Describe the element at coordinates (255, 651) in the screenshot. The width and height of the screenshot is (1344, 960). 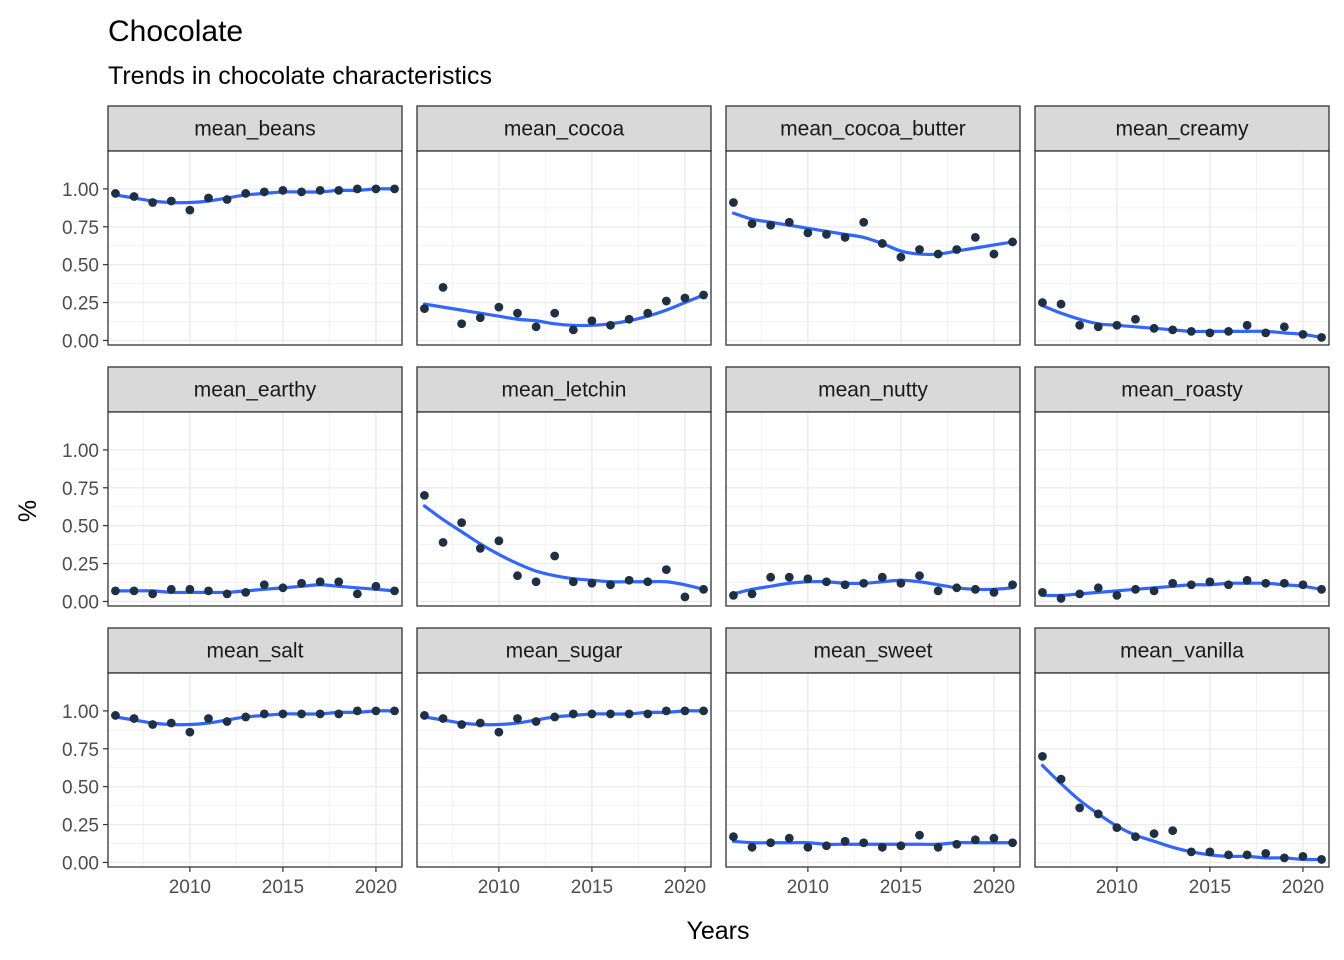
I see `facet-strip-label: mean_salt` at that location.